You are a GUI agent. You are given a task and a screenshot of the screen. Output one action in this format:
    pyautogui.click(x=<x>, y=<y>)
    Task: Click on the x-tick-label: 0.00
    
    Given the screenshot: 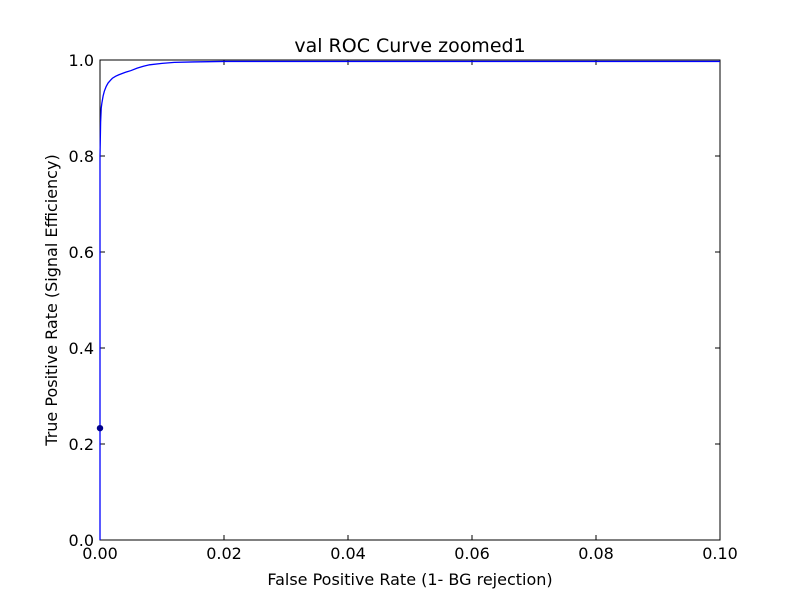 What is the action you would take?
    pyautogui.click(x=100, y=553)
    